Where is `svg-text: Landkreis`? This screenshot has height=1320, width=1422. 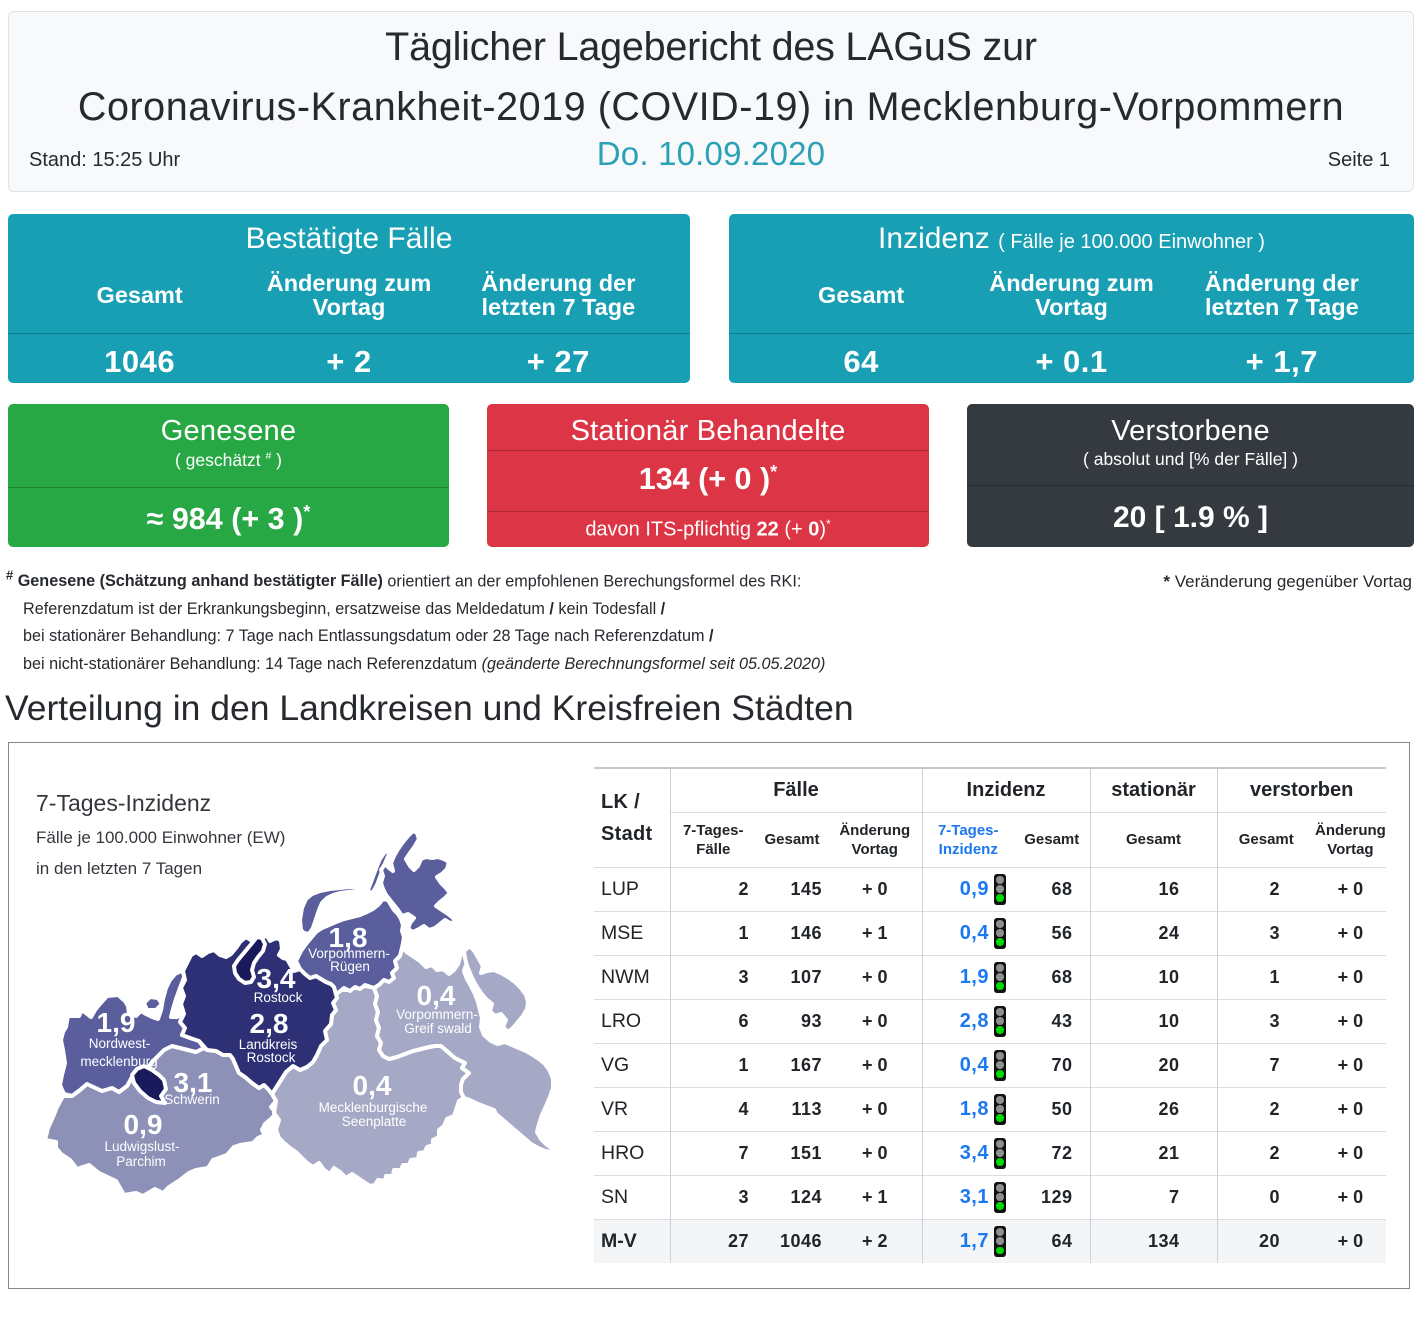 svg-text: Landkreis is located at coordinates (268, 1044).